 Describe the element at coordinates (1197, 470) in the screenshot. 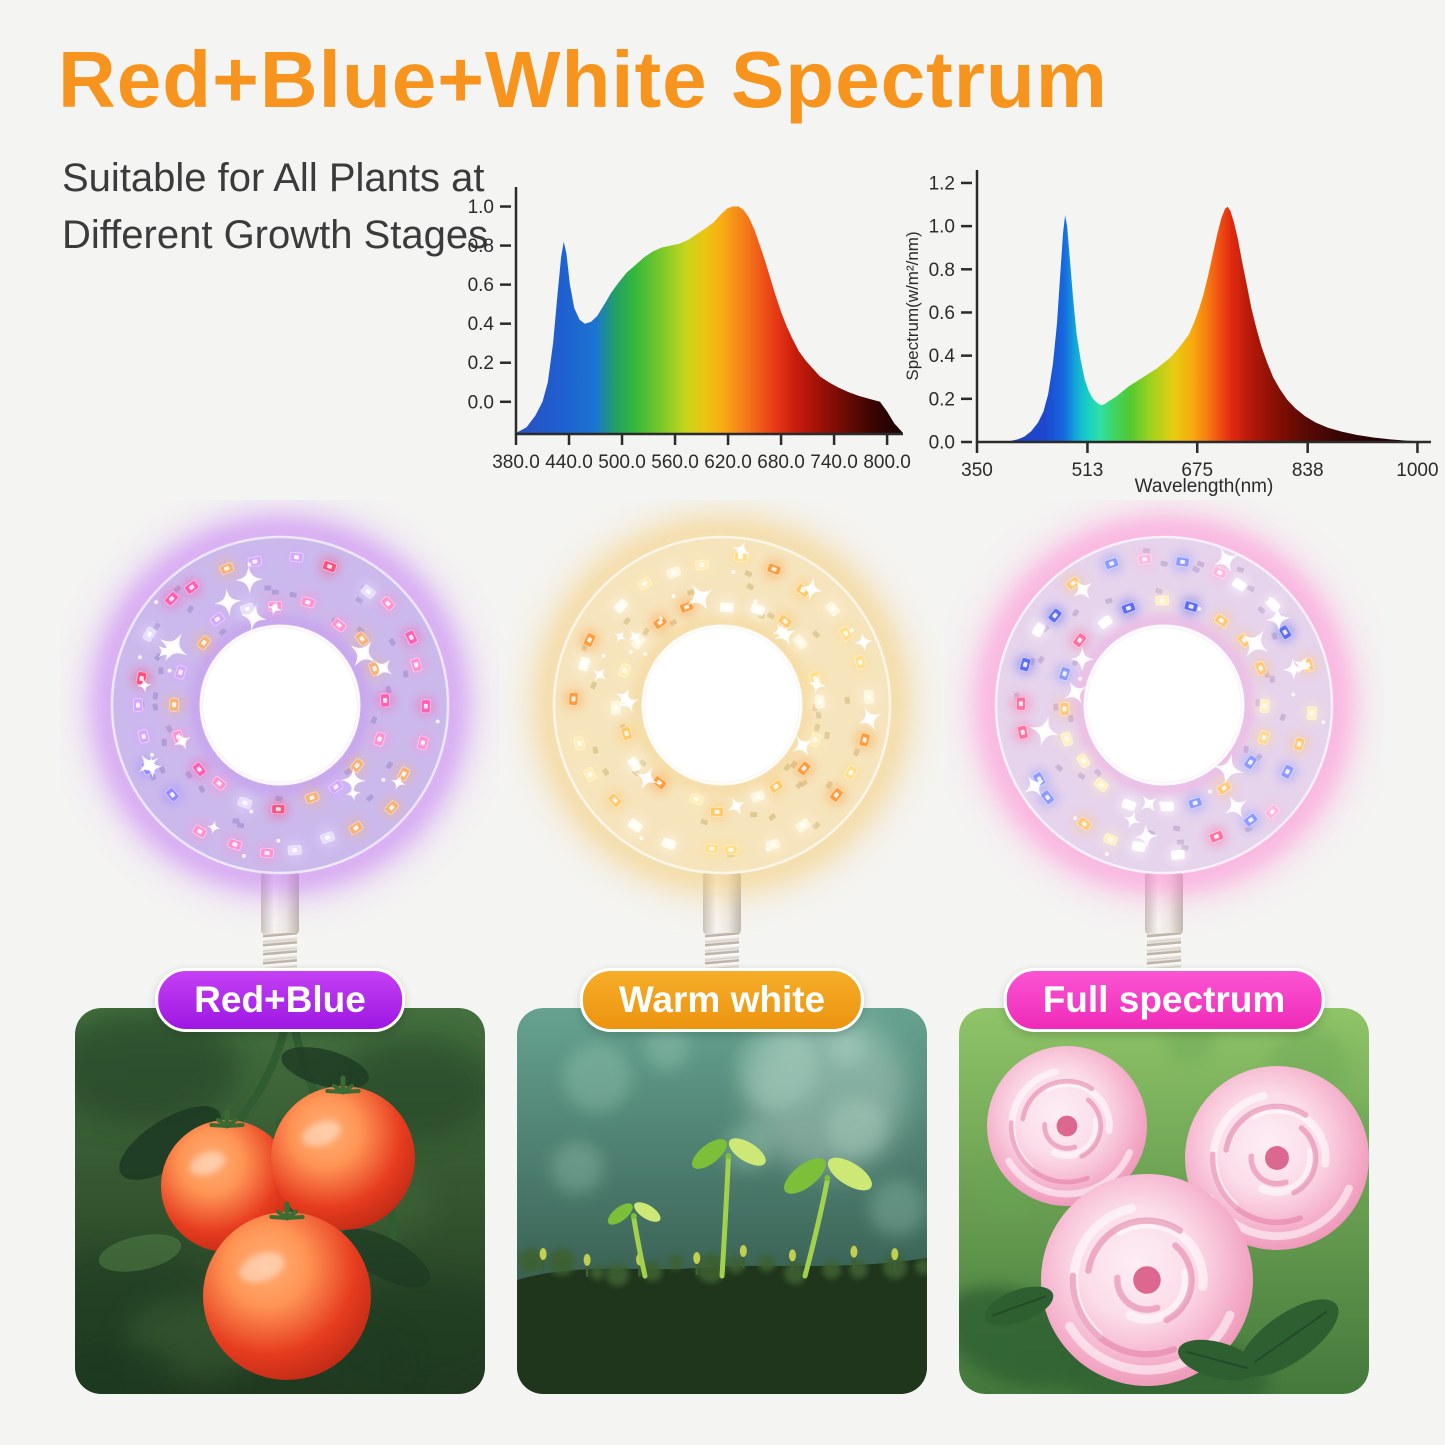

I see `x-tick-label: 675` at that location.